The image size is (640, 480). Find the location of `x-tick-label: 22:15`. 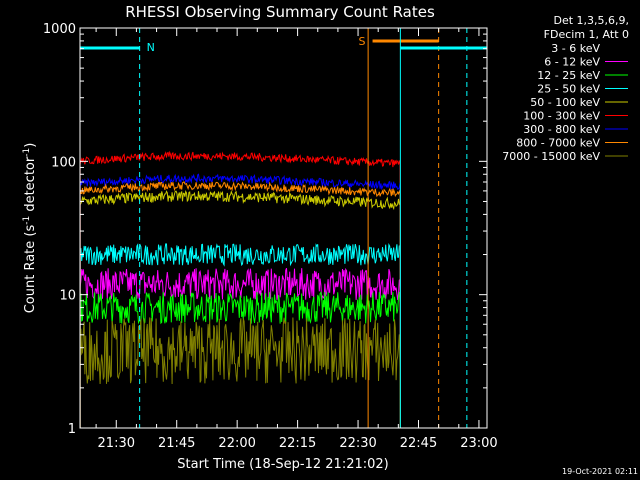

x-tick-label: 22:15 is located at coordinates (297, 443).